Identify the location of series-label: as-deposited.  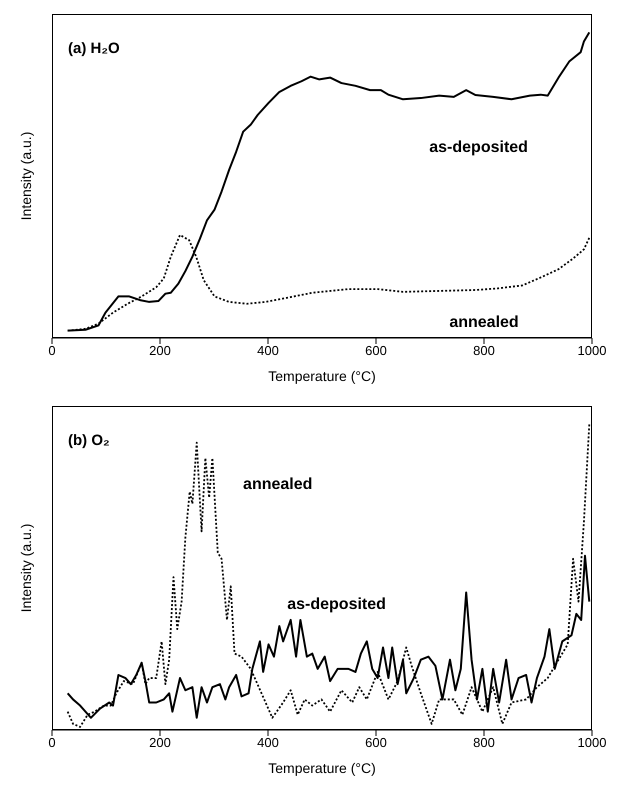
(336, 605).